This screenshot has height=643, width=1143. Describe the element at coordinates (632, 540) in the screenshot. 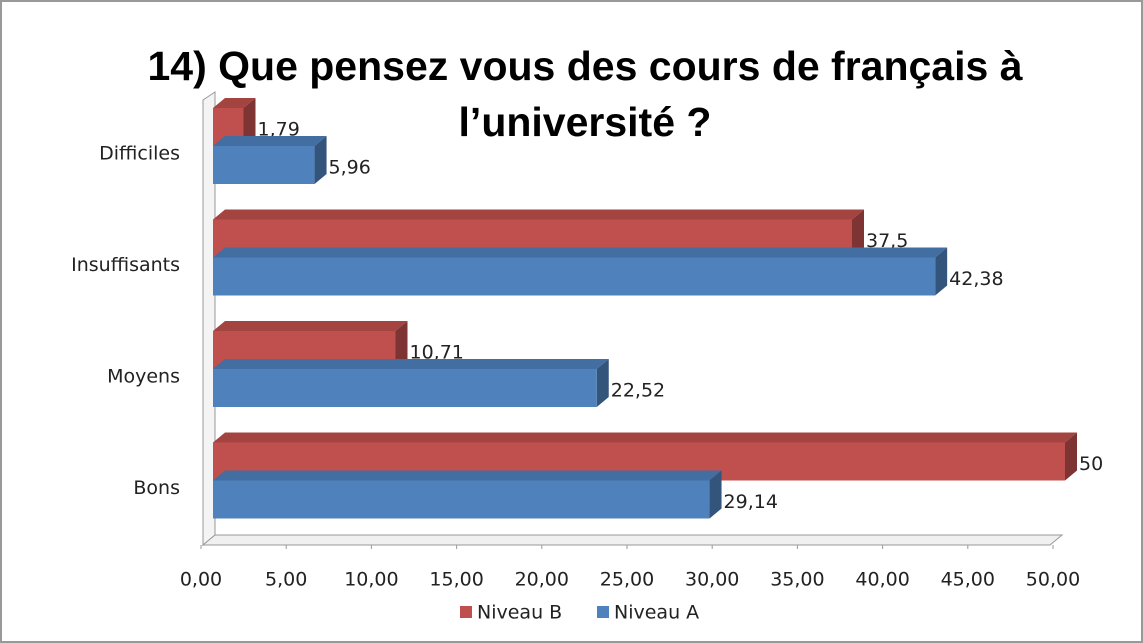

I see `floor` at that location.